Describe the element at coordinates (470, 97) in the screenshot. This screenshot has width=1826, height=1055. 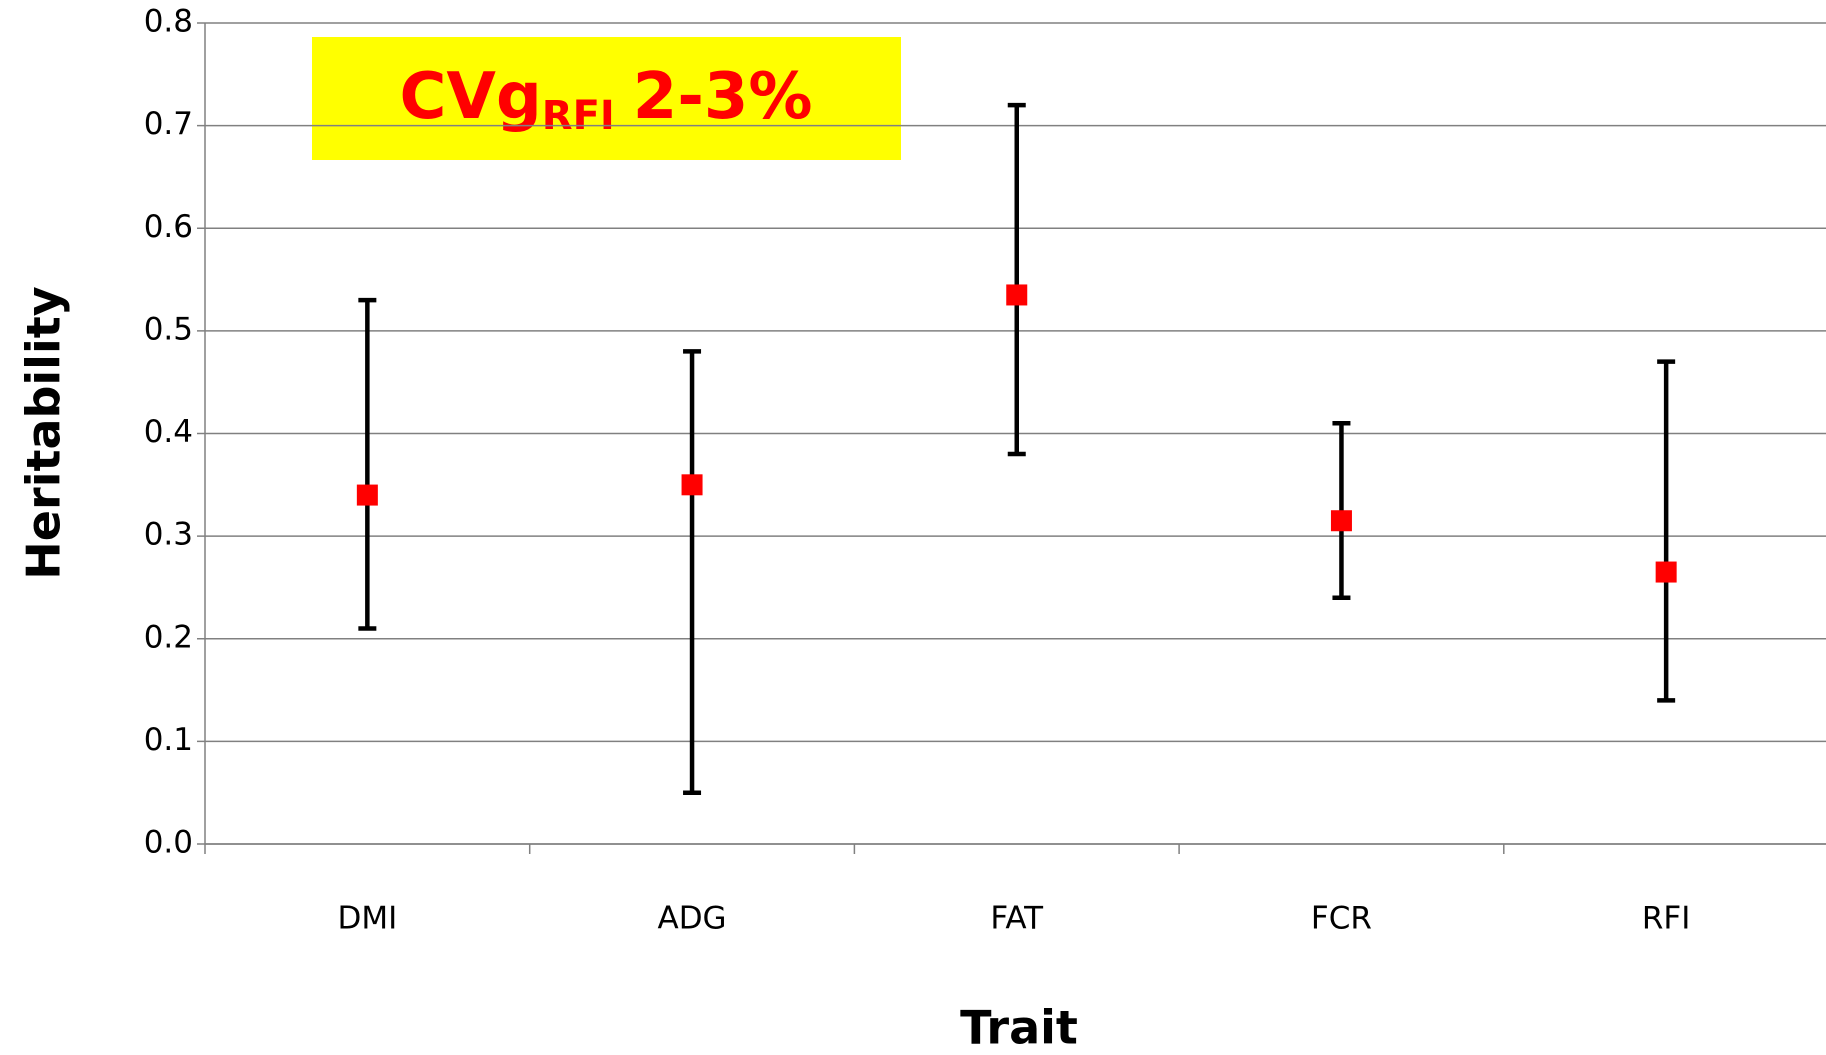
I see `annotation-text: CVg` at that location.